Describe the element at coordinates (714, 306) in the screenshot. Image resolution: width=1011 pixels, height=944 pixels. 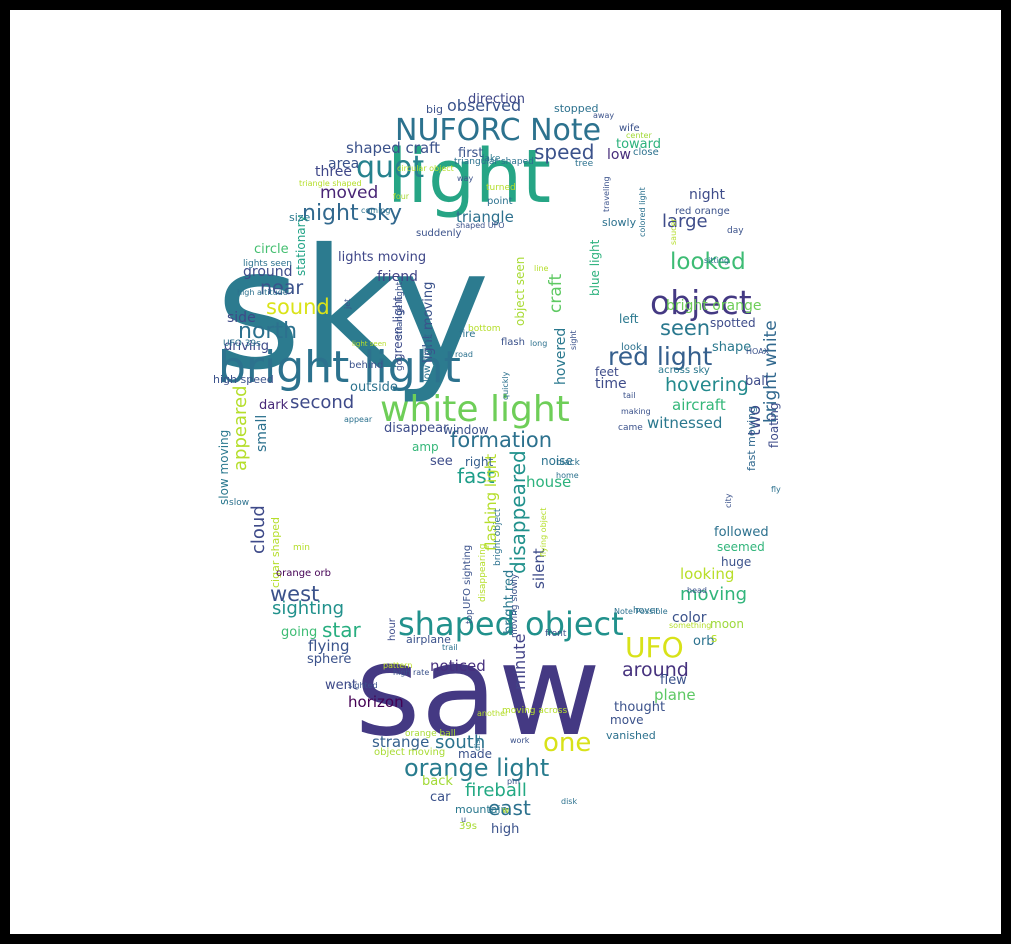
I see `word-bright-orange: bright orange` at that location.